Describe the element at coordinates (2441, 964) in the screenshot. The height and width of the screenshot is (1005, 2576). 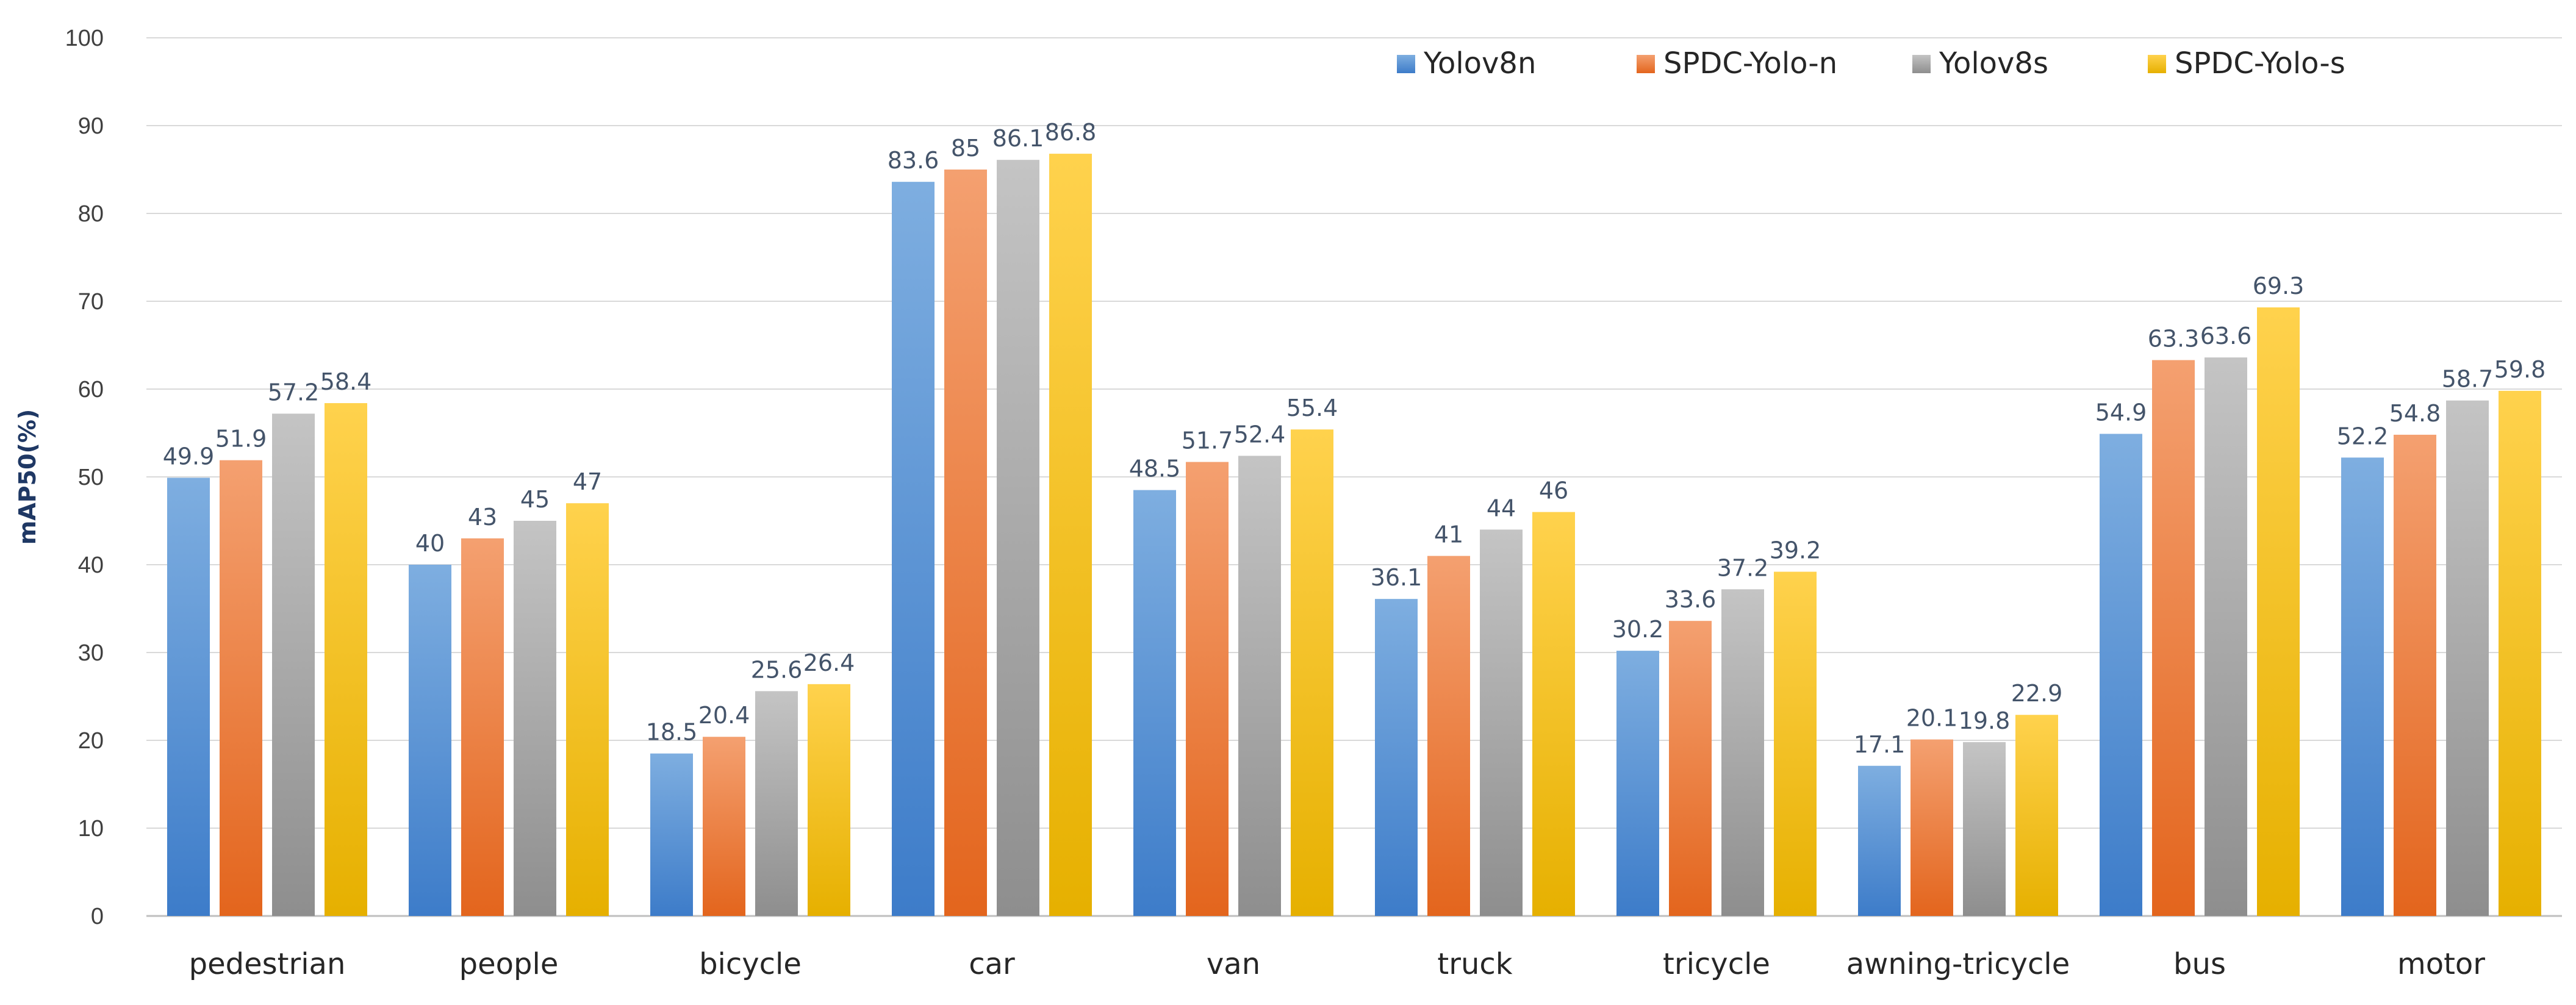
I see `x-category-label: motor` at that location.